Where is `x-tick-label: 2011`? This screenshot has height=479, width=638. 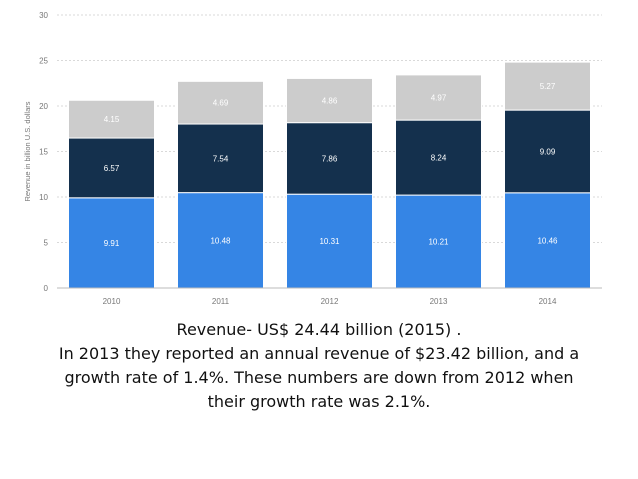 x-tick-label: 2011 is located at coordinates (221, 301).